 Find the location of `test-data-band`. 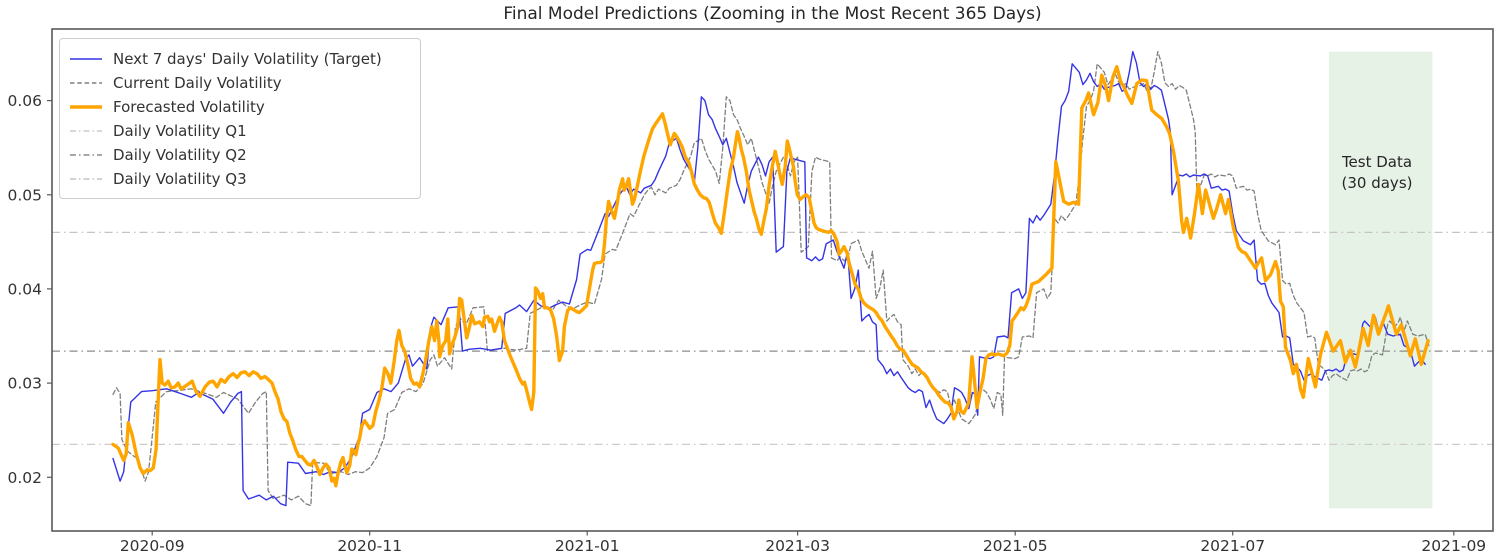

test-data-band is located at coordinates (1381, 280).